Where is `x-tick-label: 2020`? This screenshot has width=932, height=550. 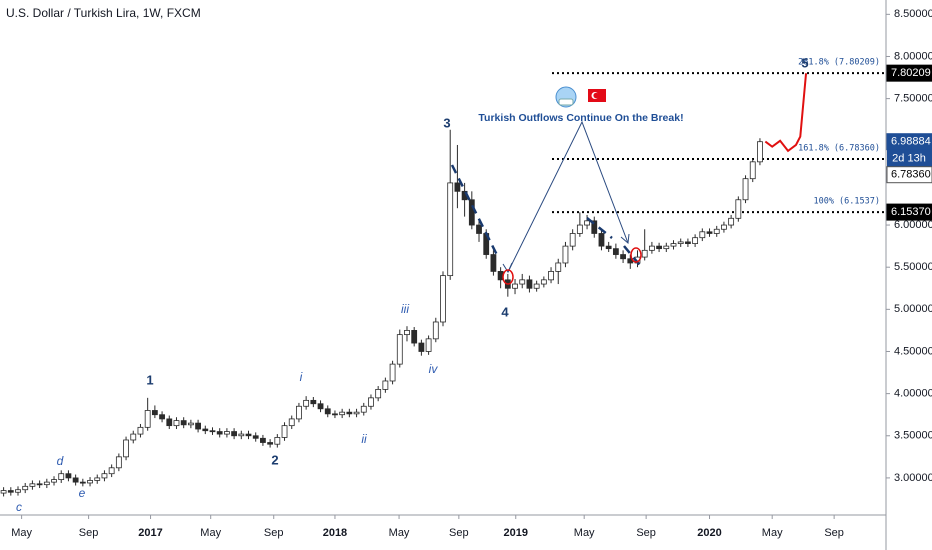
x-tick-label: 2020 is located at coordinates (709, 533).